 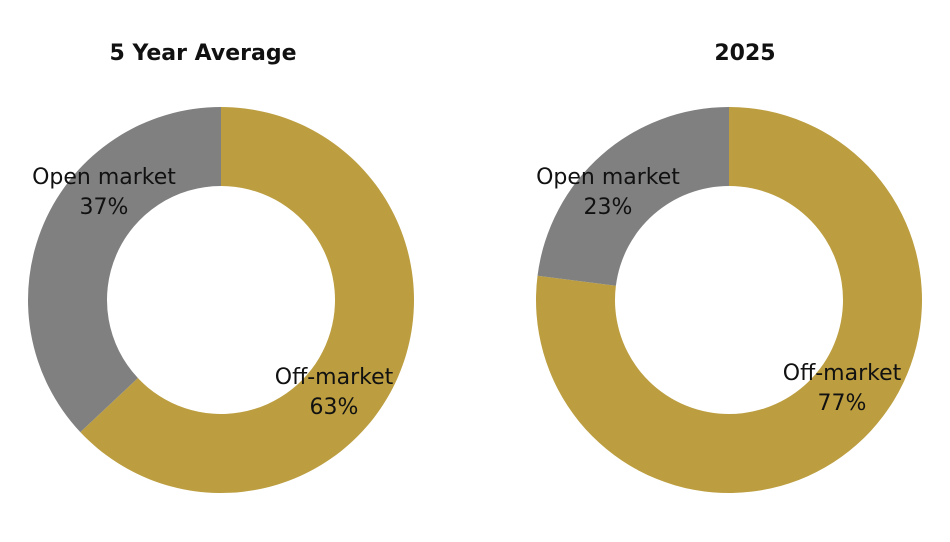 What do you see at coordinates (608, 207) in the screenshot?
I see `slice-value-open-market-2: 23%` at bounding box center [608, 207].